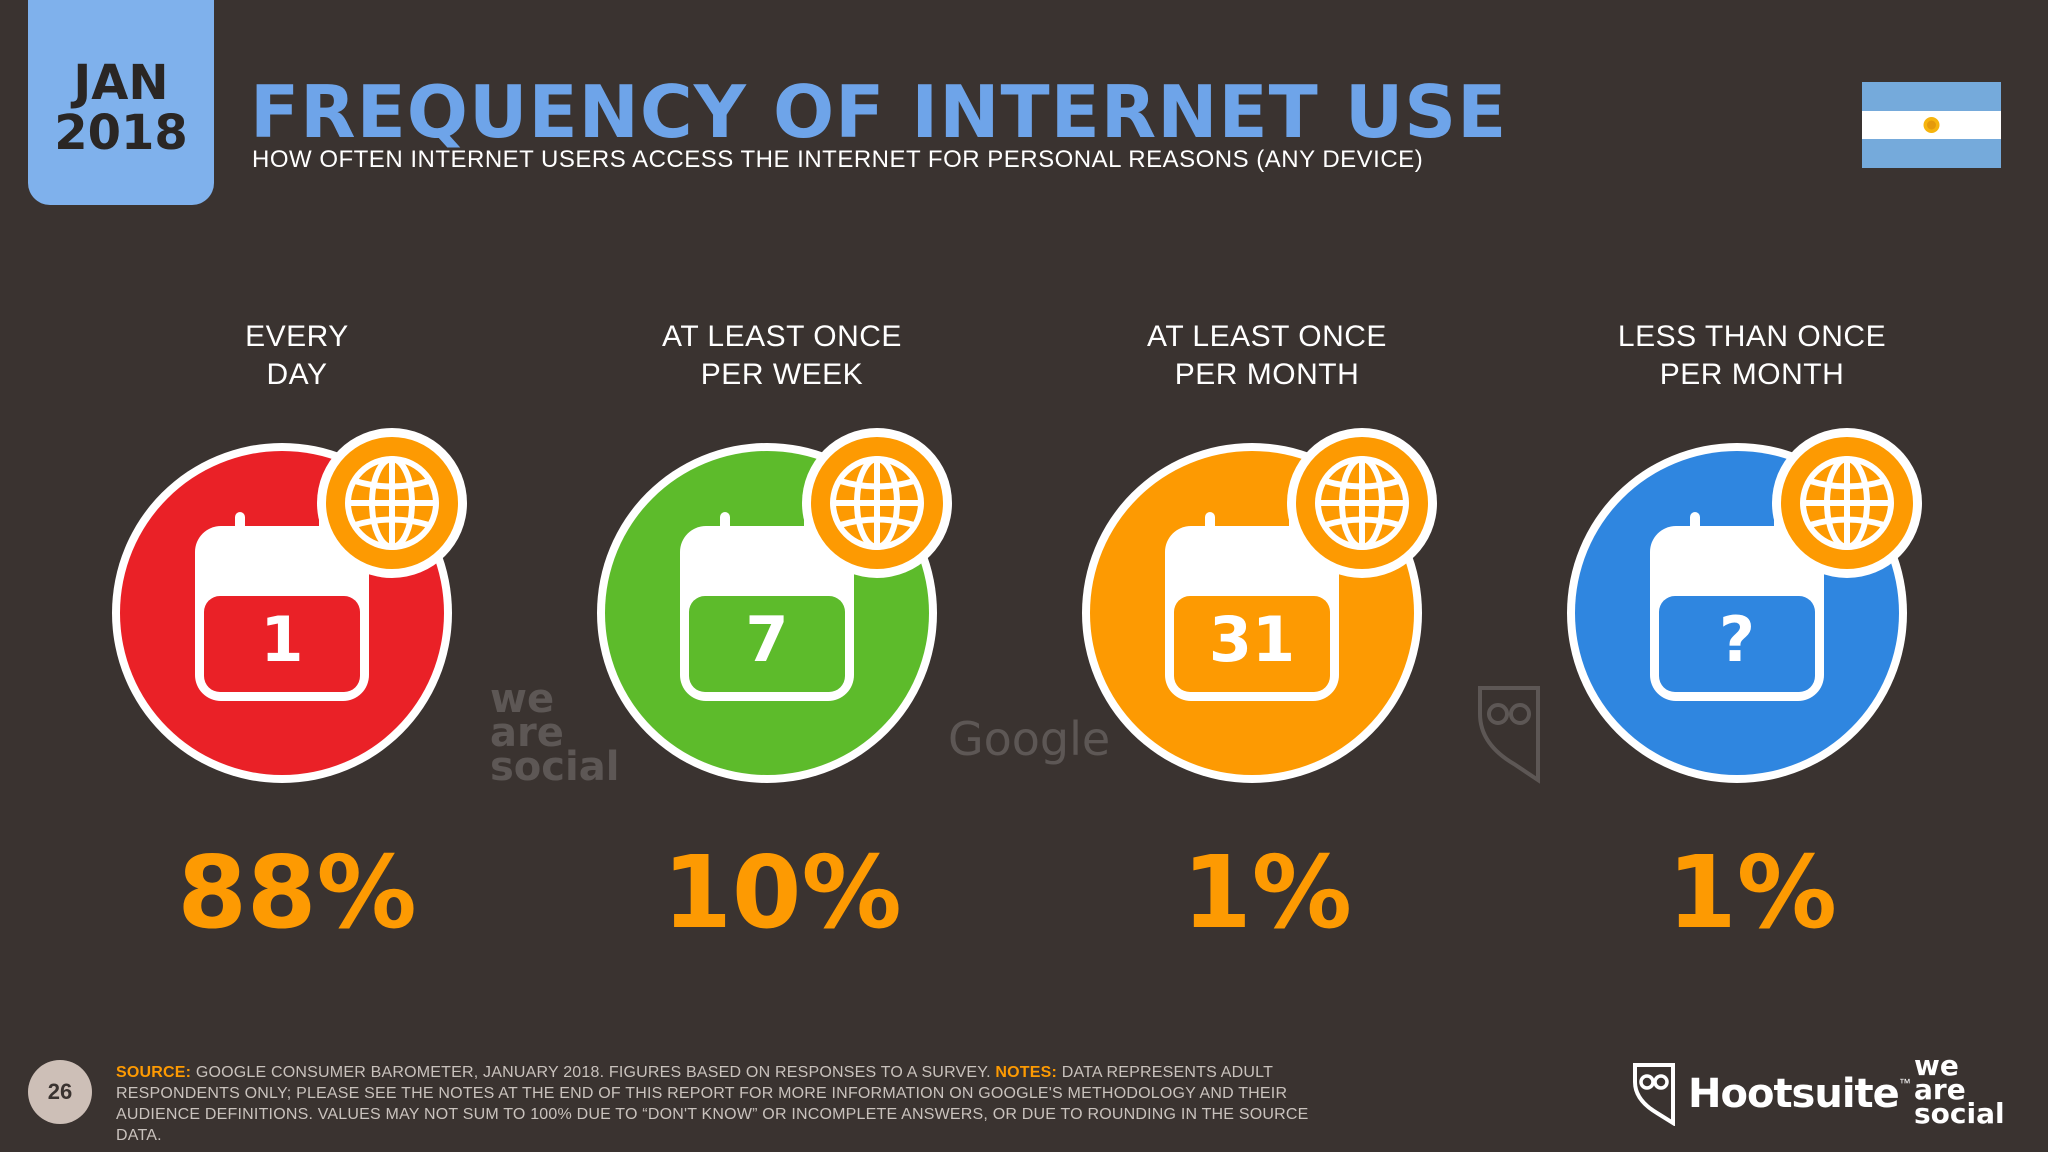 The height and width of the screenshot is (1152, 2048). Describe the element at coordinates (1252, 639) in the screenshot. I see `calendar-value: 31` at that location.